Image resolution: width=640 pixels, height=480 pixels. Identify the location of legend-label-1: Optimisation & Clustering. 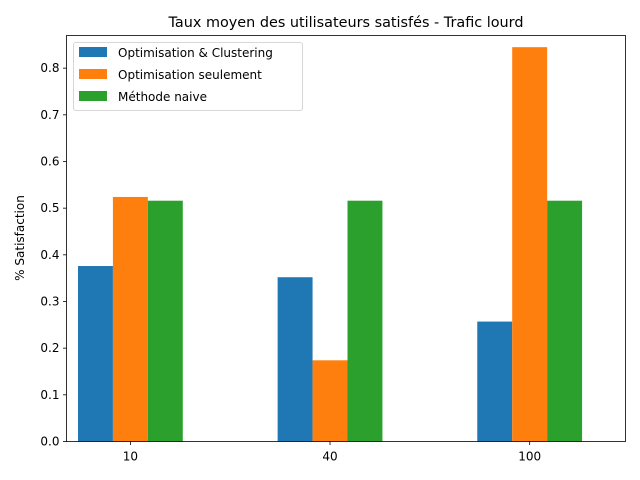
(195, 53).